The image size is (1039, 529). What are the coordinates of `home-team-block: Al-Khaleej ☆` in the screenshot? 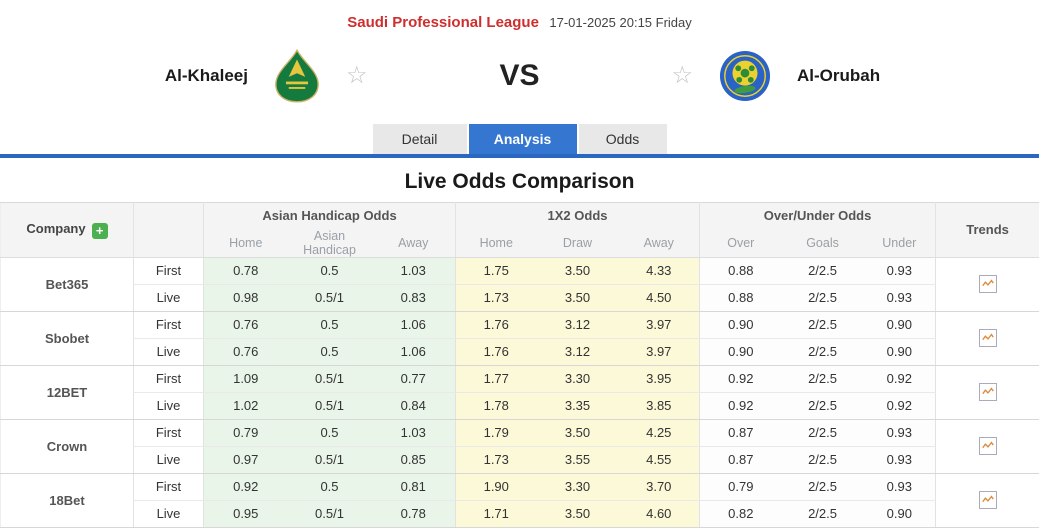 It's located at (205, 76).